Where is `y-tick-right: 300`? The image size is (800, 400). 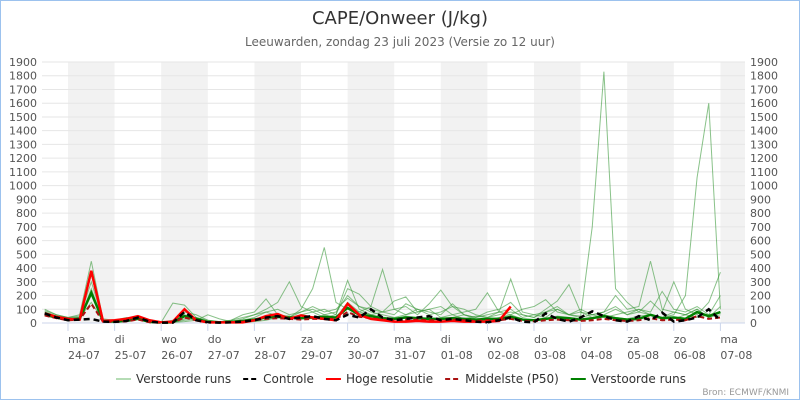 y-tick-right: 300 is located at coordinates (760, 282).